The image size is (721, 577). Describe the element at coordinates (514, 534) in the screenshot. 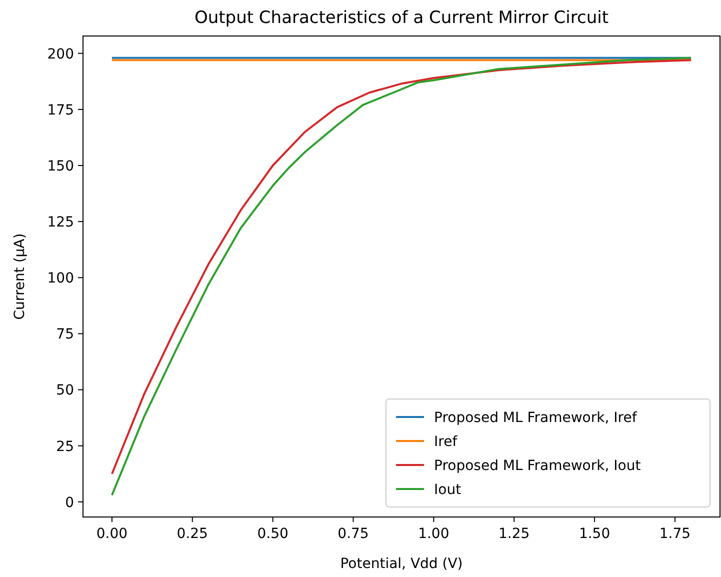

I see `x-tick-label: 1.25` at that location.